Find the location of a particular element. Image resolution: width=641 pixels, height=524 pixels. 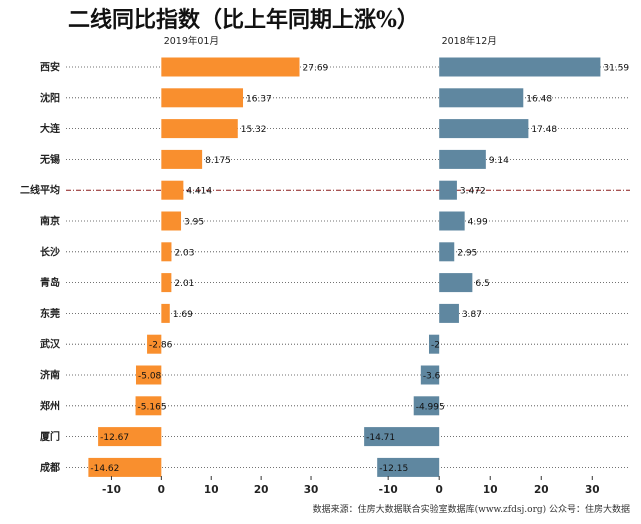

category-label: 南京 is located at coordinates (50, 221).